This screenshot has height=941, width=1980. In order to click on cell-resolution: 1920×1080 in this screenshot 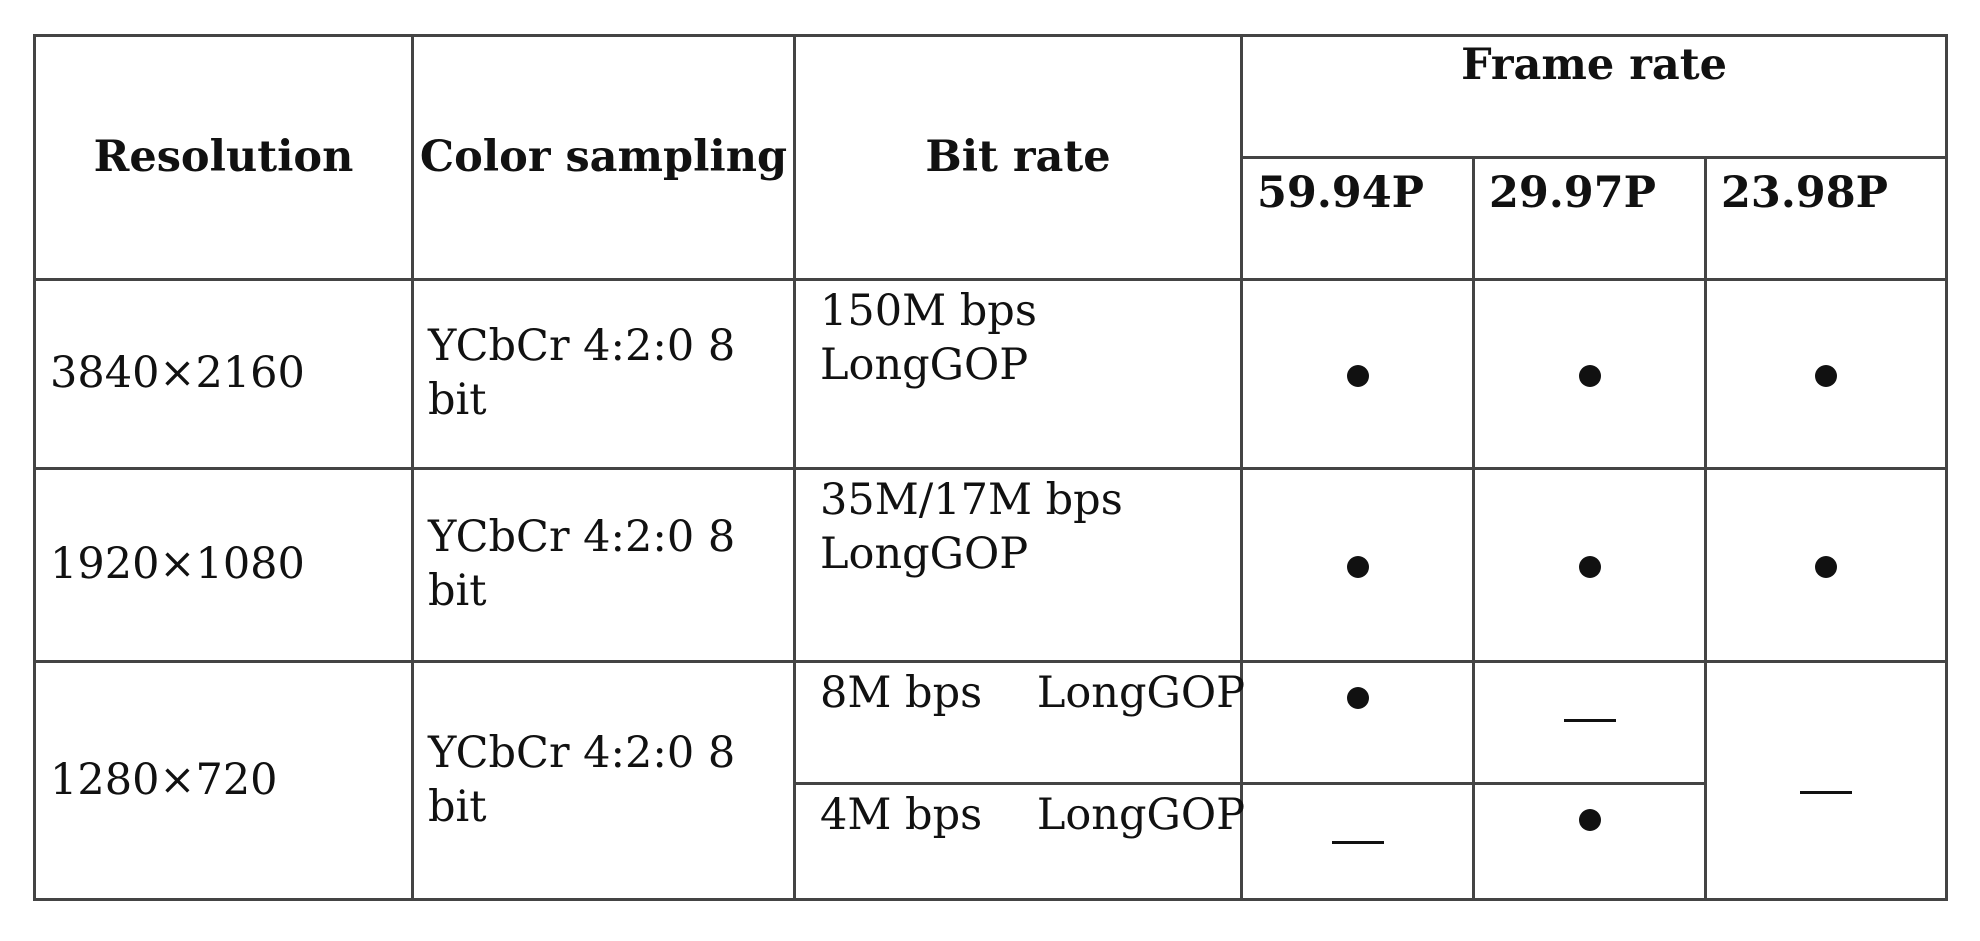, I will do `click(223, 565)`.